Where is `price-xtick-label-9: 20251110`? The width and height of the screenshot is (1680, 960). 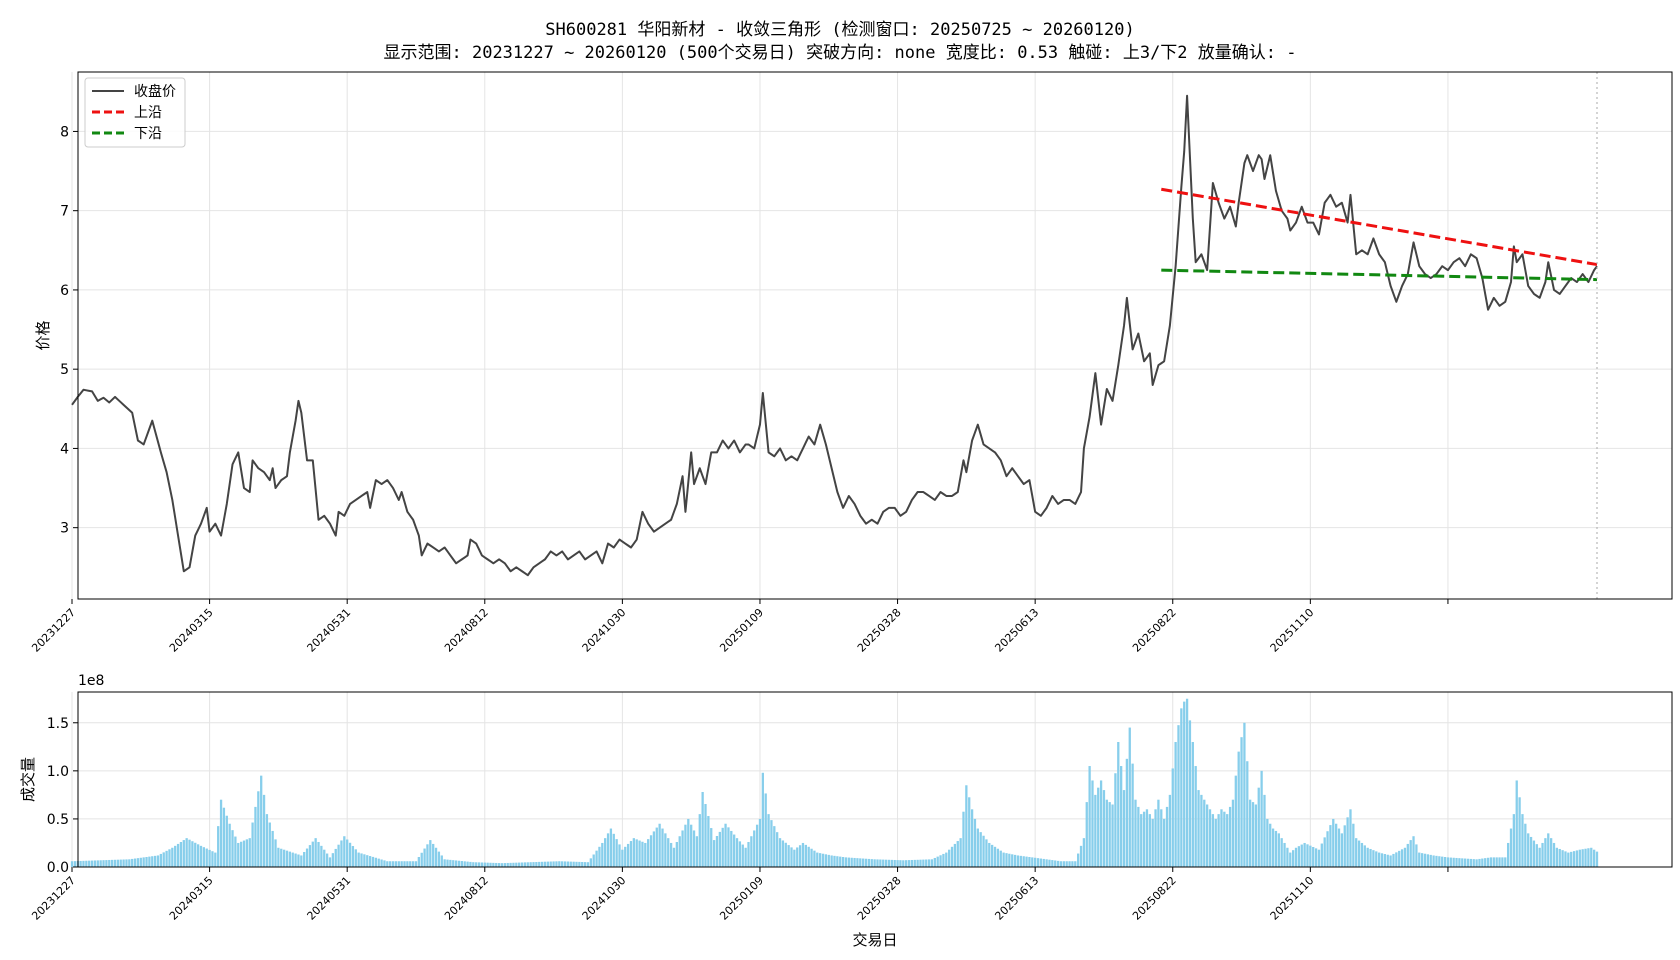
price-xtick-label-9: 20251110 is located at coordinates (1292, 630).